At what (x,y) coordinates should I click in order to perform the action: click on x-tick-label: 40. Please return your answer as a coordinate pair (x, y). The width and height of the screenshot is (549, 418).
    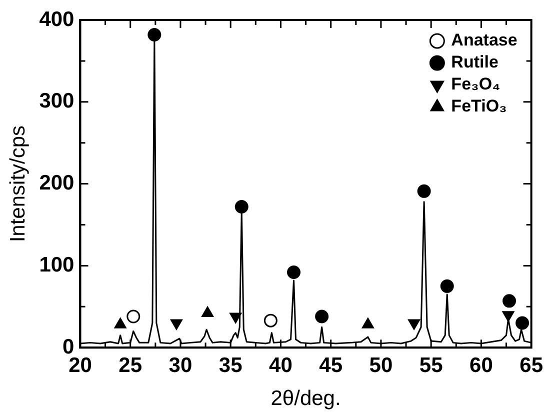
    Looking at the image, I should click on (280, 365).